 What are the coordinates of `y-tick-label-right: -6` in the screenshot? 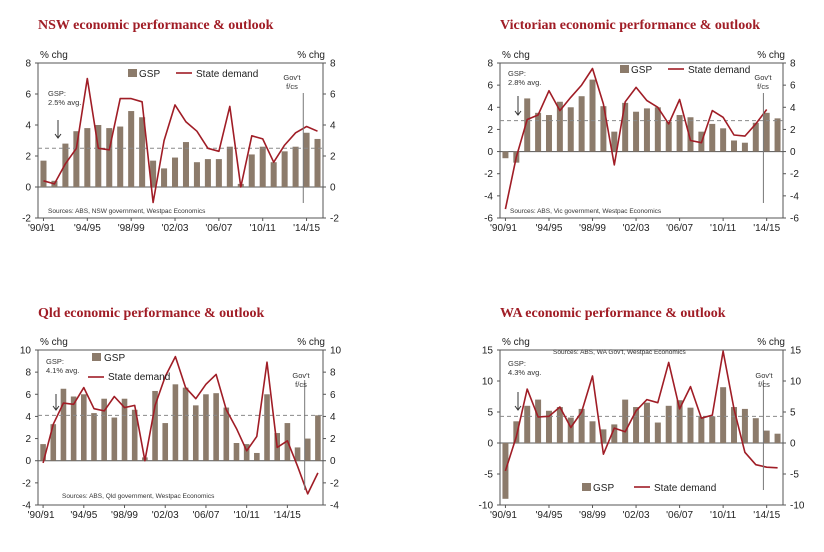 It's located at (794, 219).